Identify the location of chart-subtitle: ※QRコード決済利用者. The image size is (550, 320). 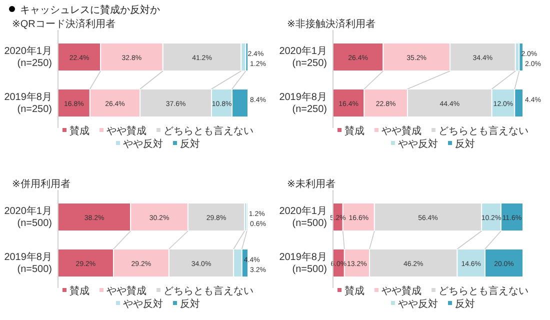
(64, 24).